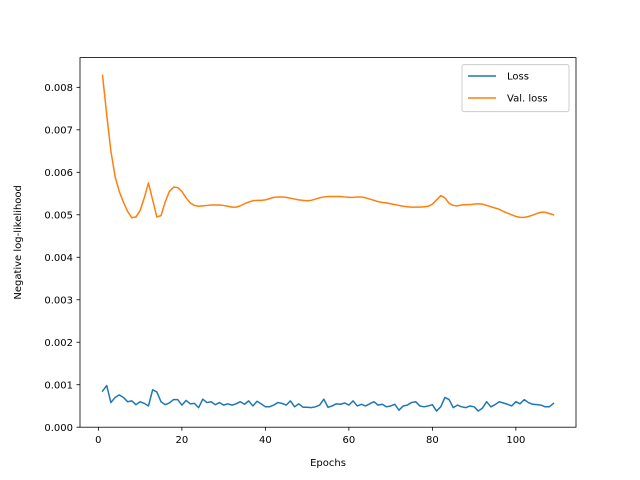  I want to click on x-tick-label: 0, so click(98, 440).